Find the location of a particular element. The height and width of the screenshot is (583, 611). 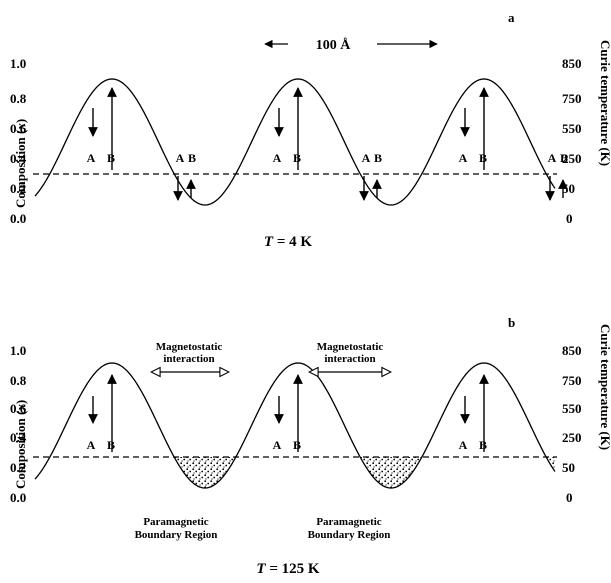

right-axis-ticks-a: 850 750 550 250 50 0 is located at coordinates (572, 141).